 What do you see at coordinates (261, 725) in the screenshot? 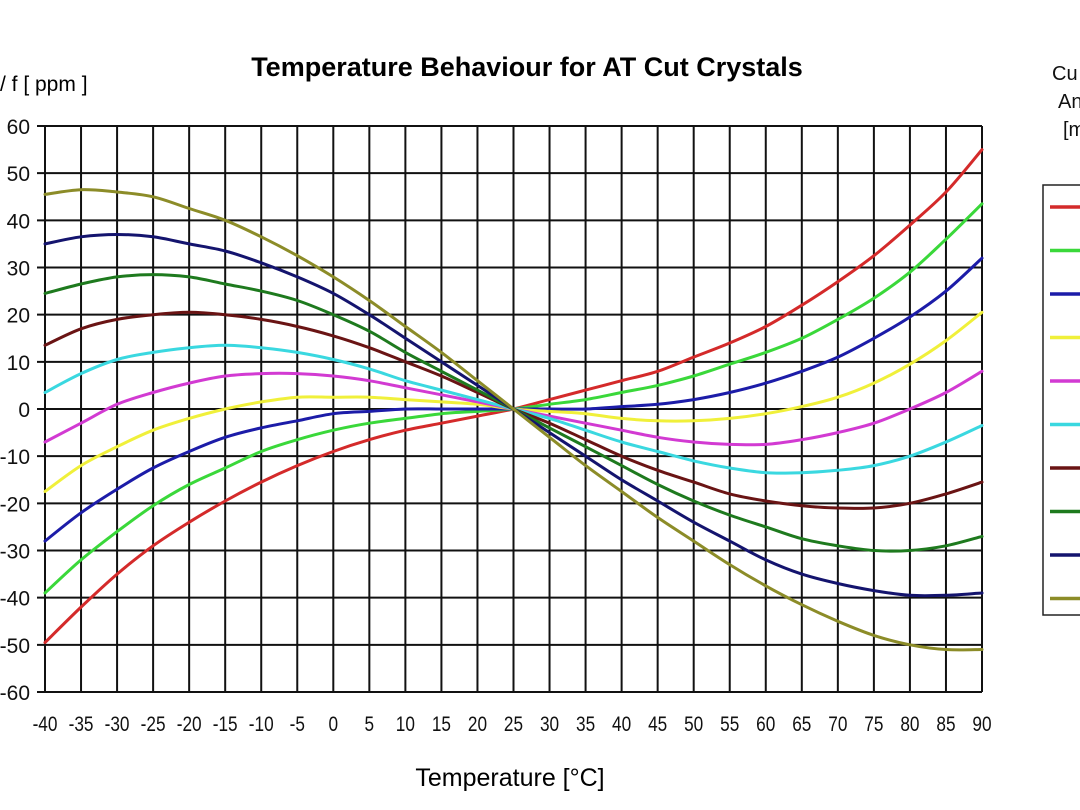
I see `x-tick-label: -10` at bounding box center [261, 725].